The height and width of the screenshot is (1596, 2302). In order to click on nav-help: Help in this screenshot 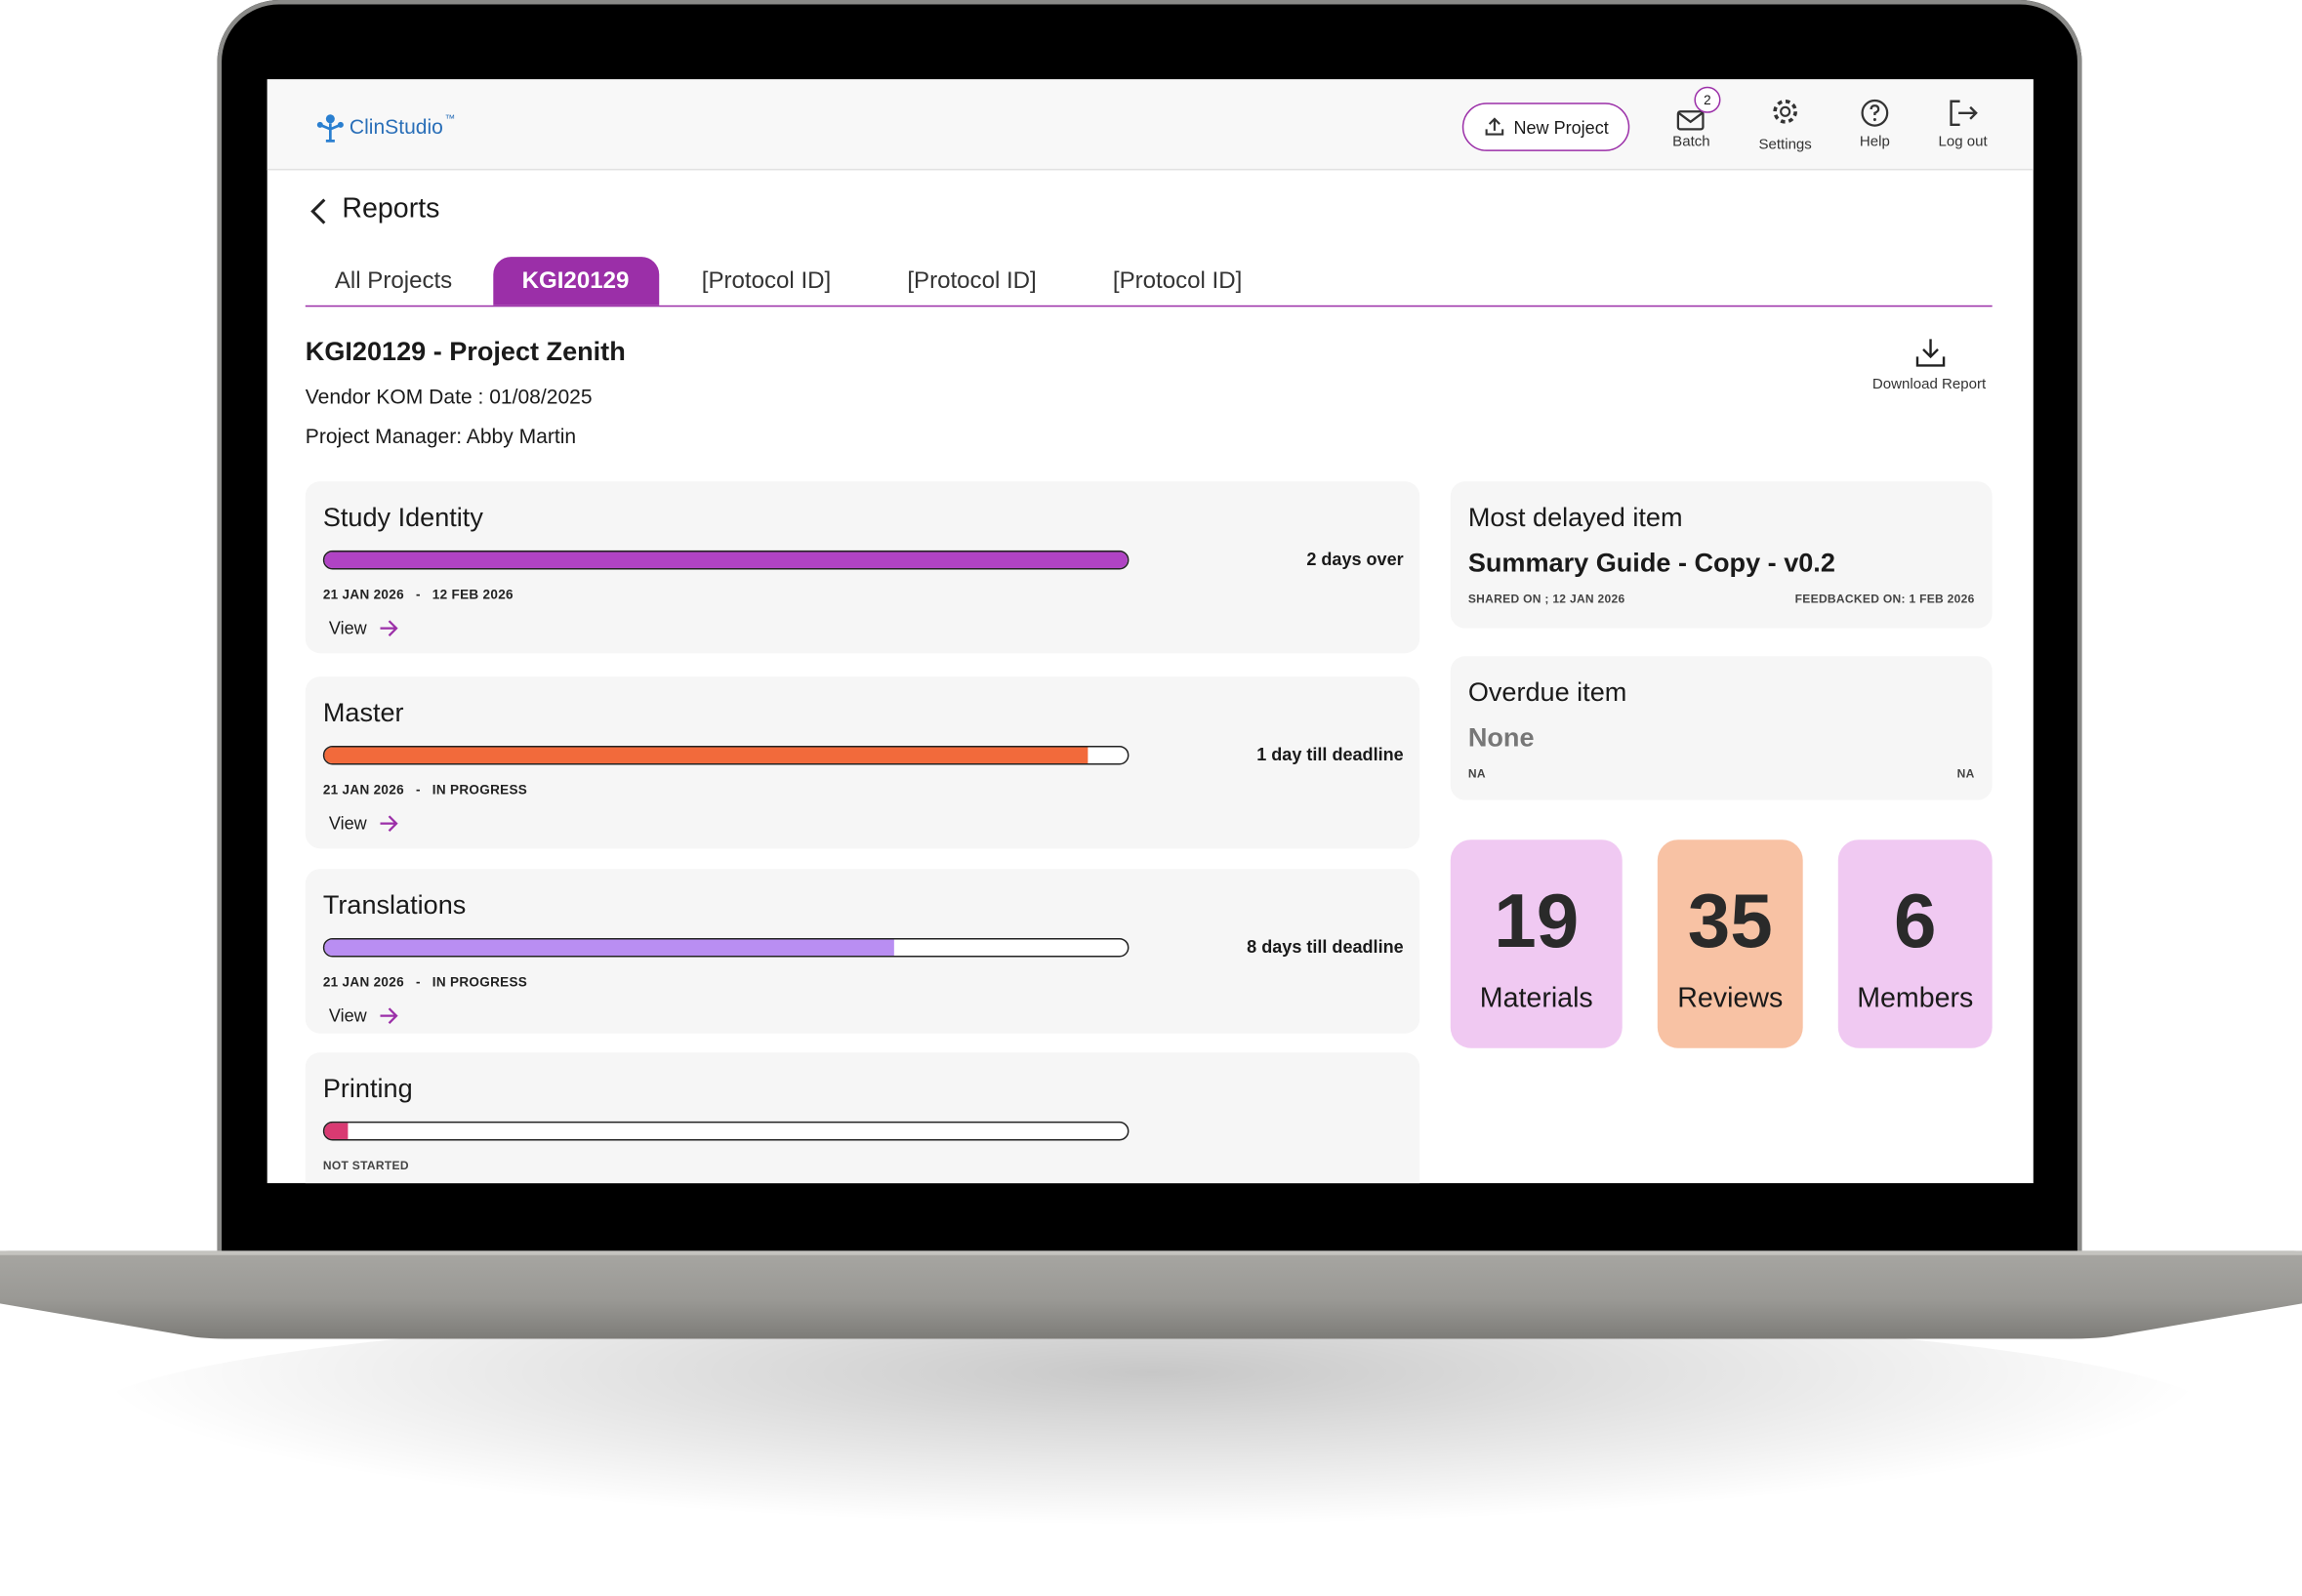, I will do `click(1874, 126)`.